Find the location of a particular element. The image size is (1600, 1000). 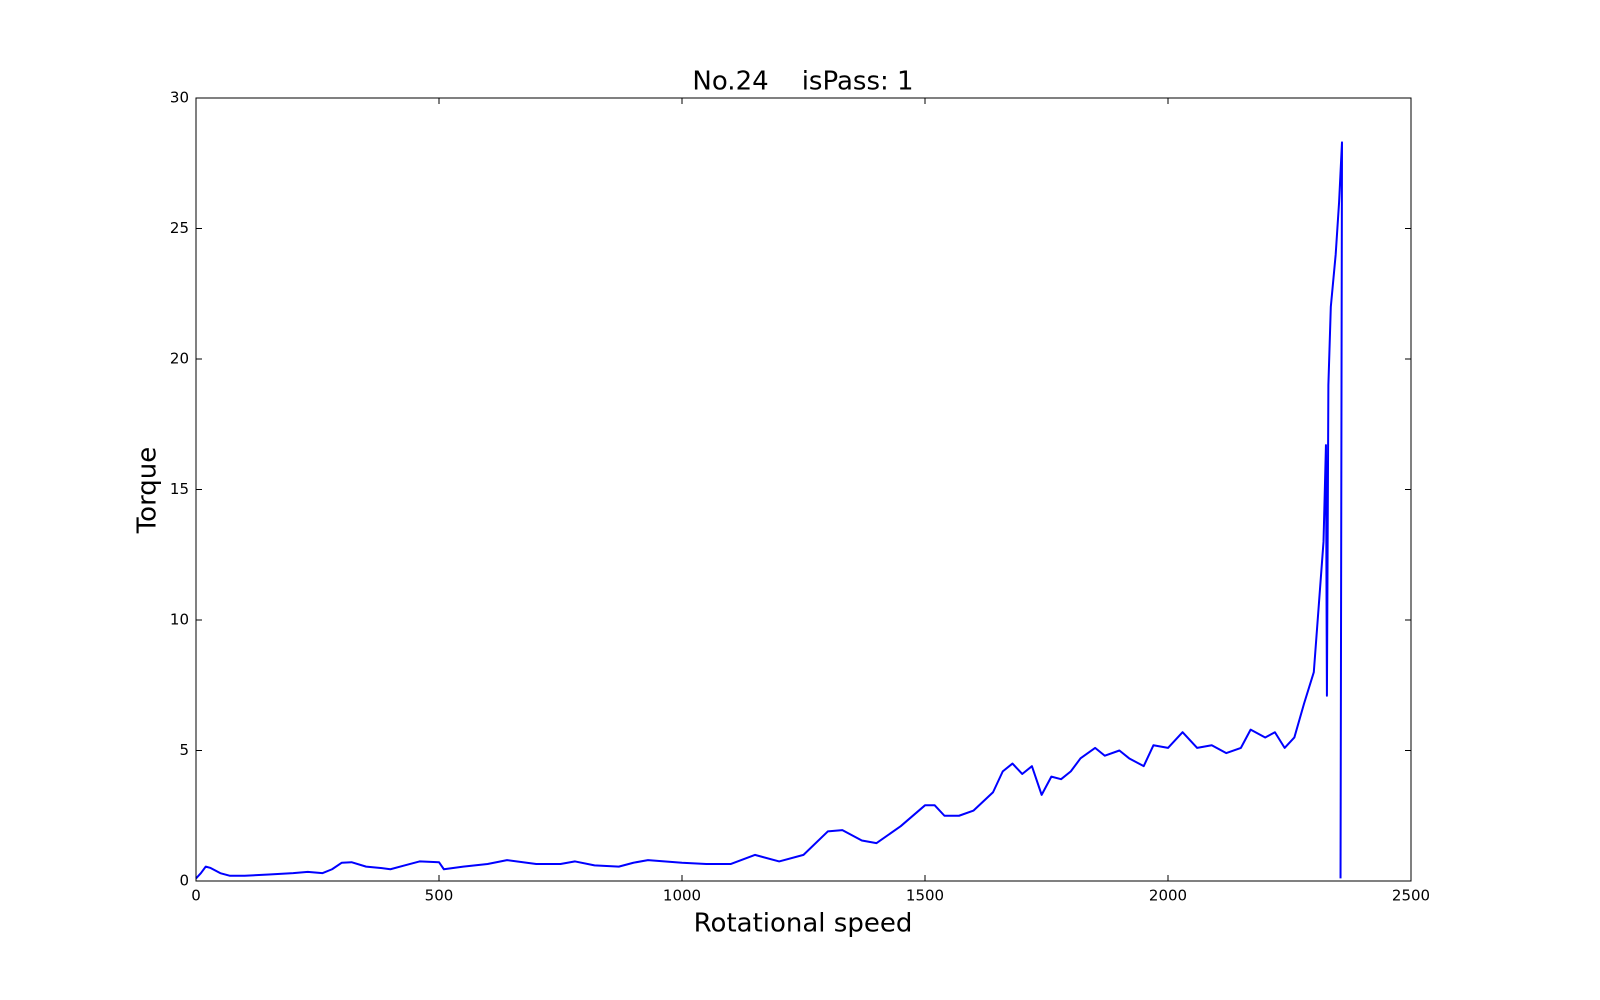

x-tick-label: 2000 is located at coordinates (1168, 896).